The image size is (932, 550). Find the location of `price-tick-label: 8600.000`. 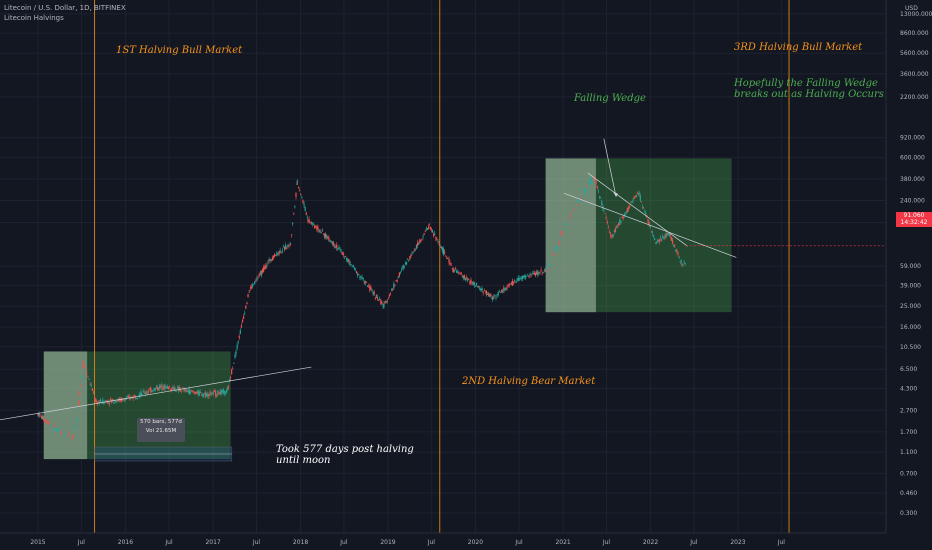

price-tick-label: 8600.000 is located at coordinates (914, 33).